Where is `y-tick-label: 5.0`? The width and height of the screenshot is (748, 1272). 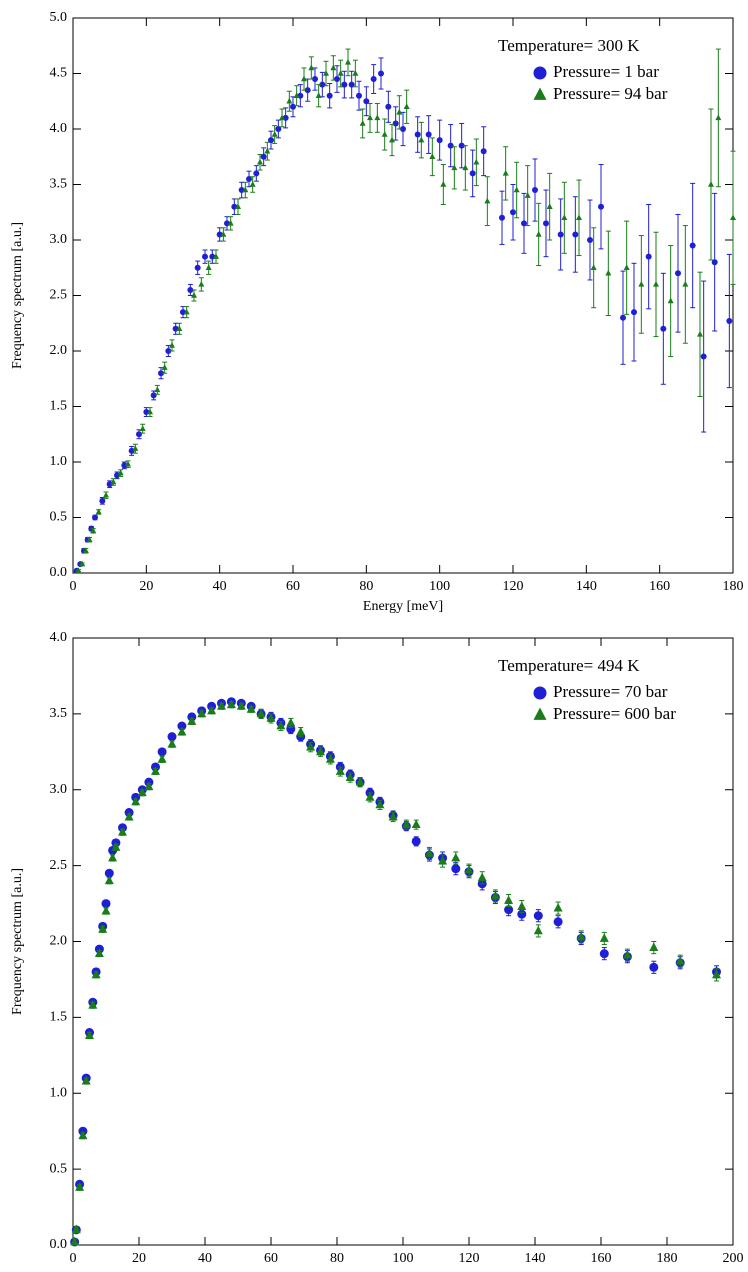
y-tick-label: 5.0 is located at coordinates (59, 17).